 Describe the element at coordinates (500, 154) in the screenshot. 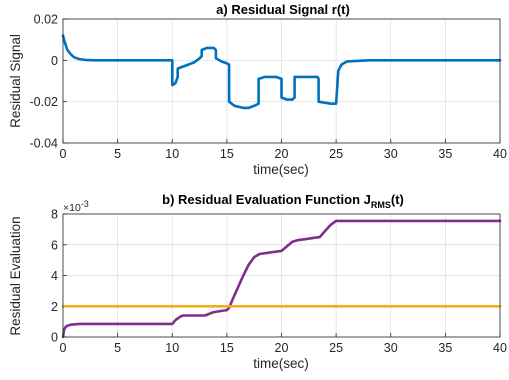

I see `residual-signal-xtick-label: 40` at that location.